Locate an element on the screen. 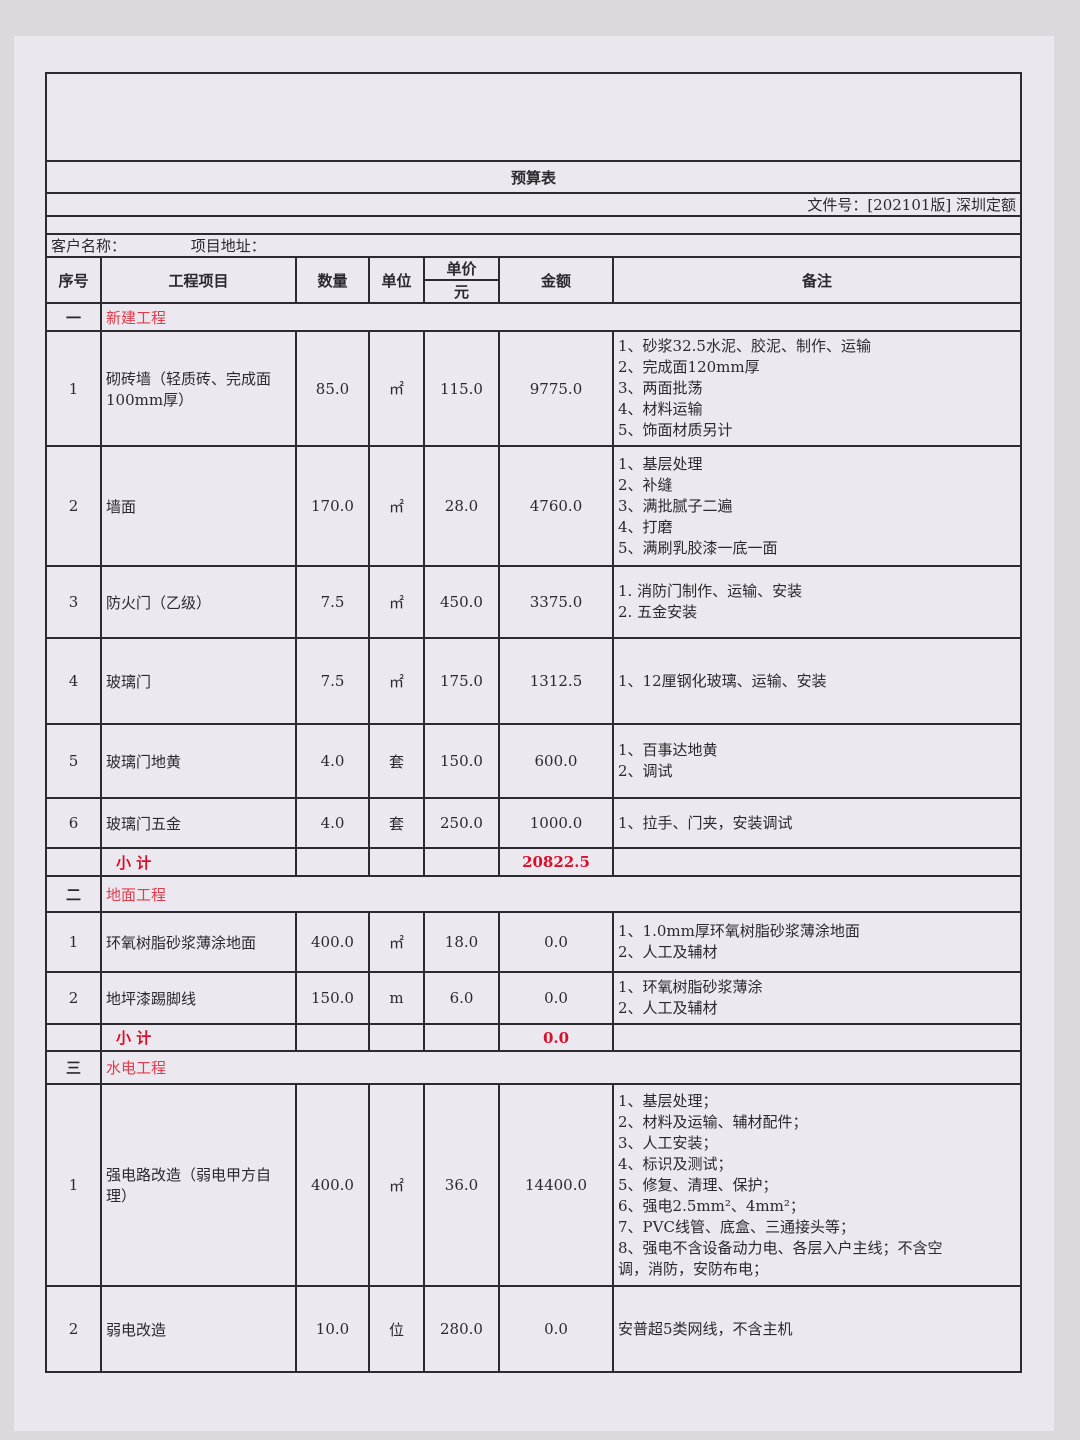 The image size is (1080, 1440). row-price: 36.0 is located at coordinates (461, 1185).